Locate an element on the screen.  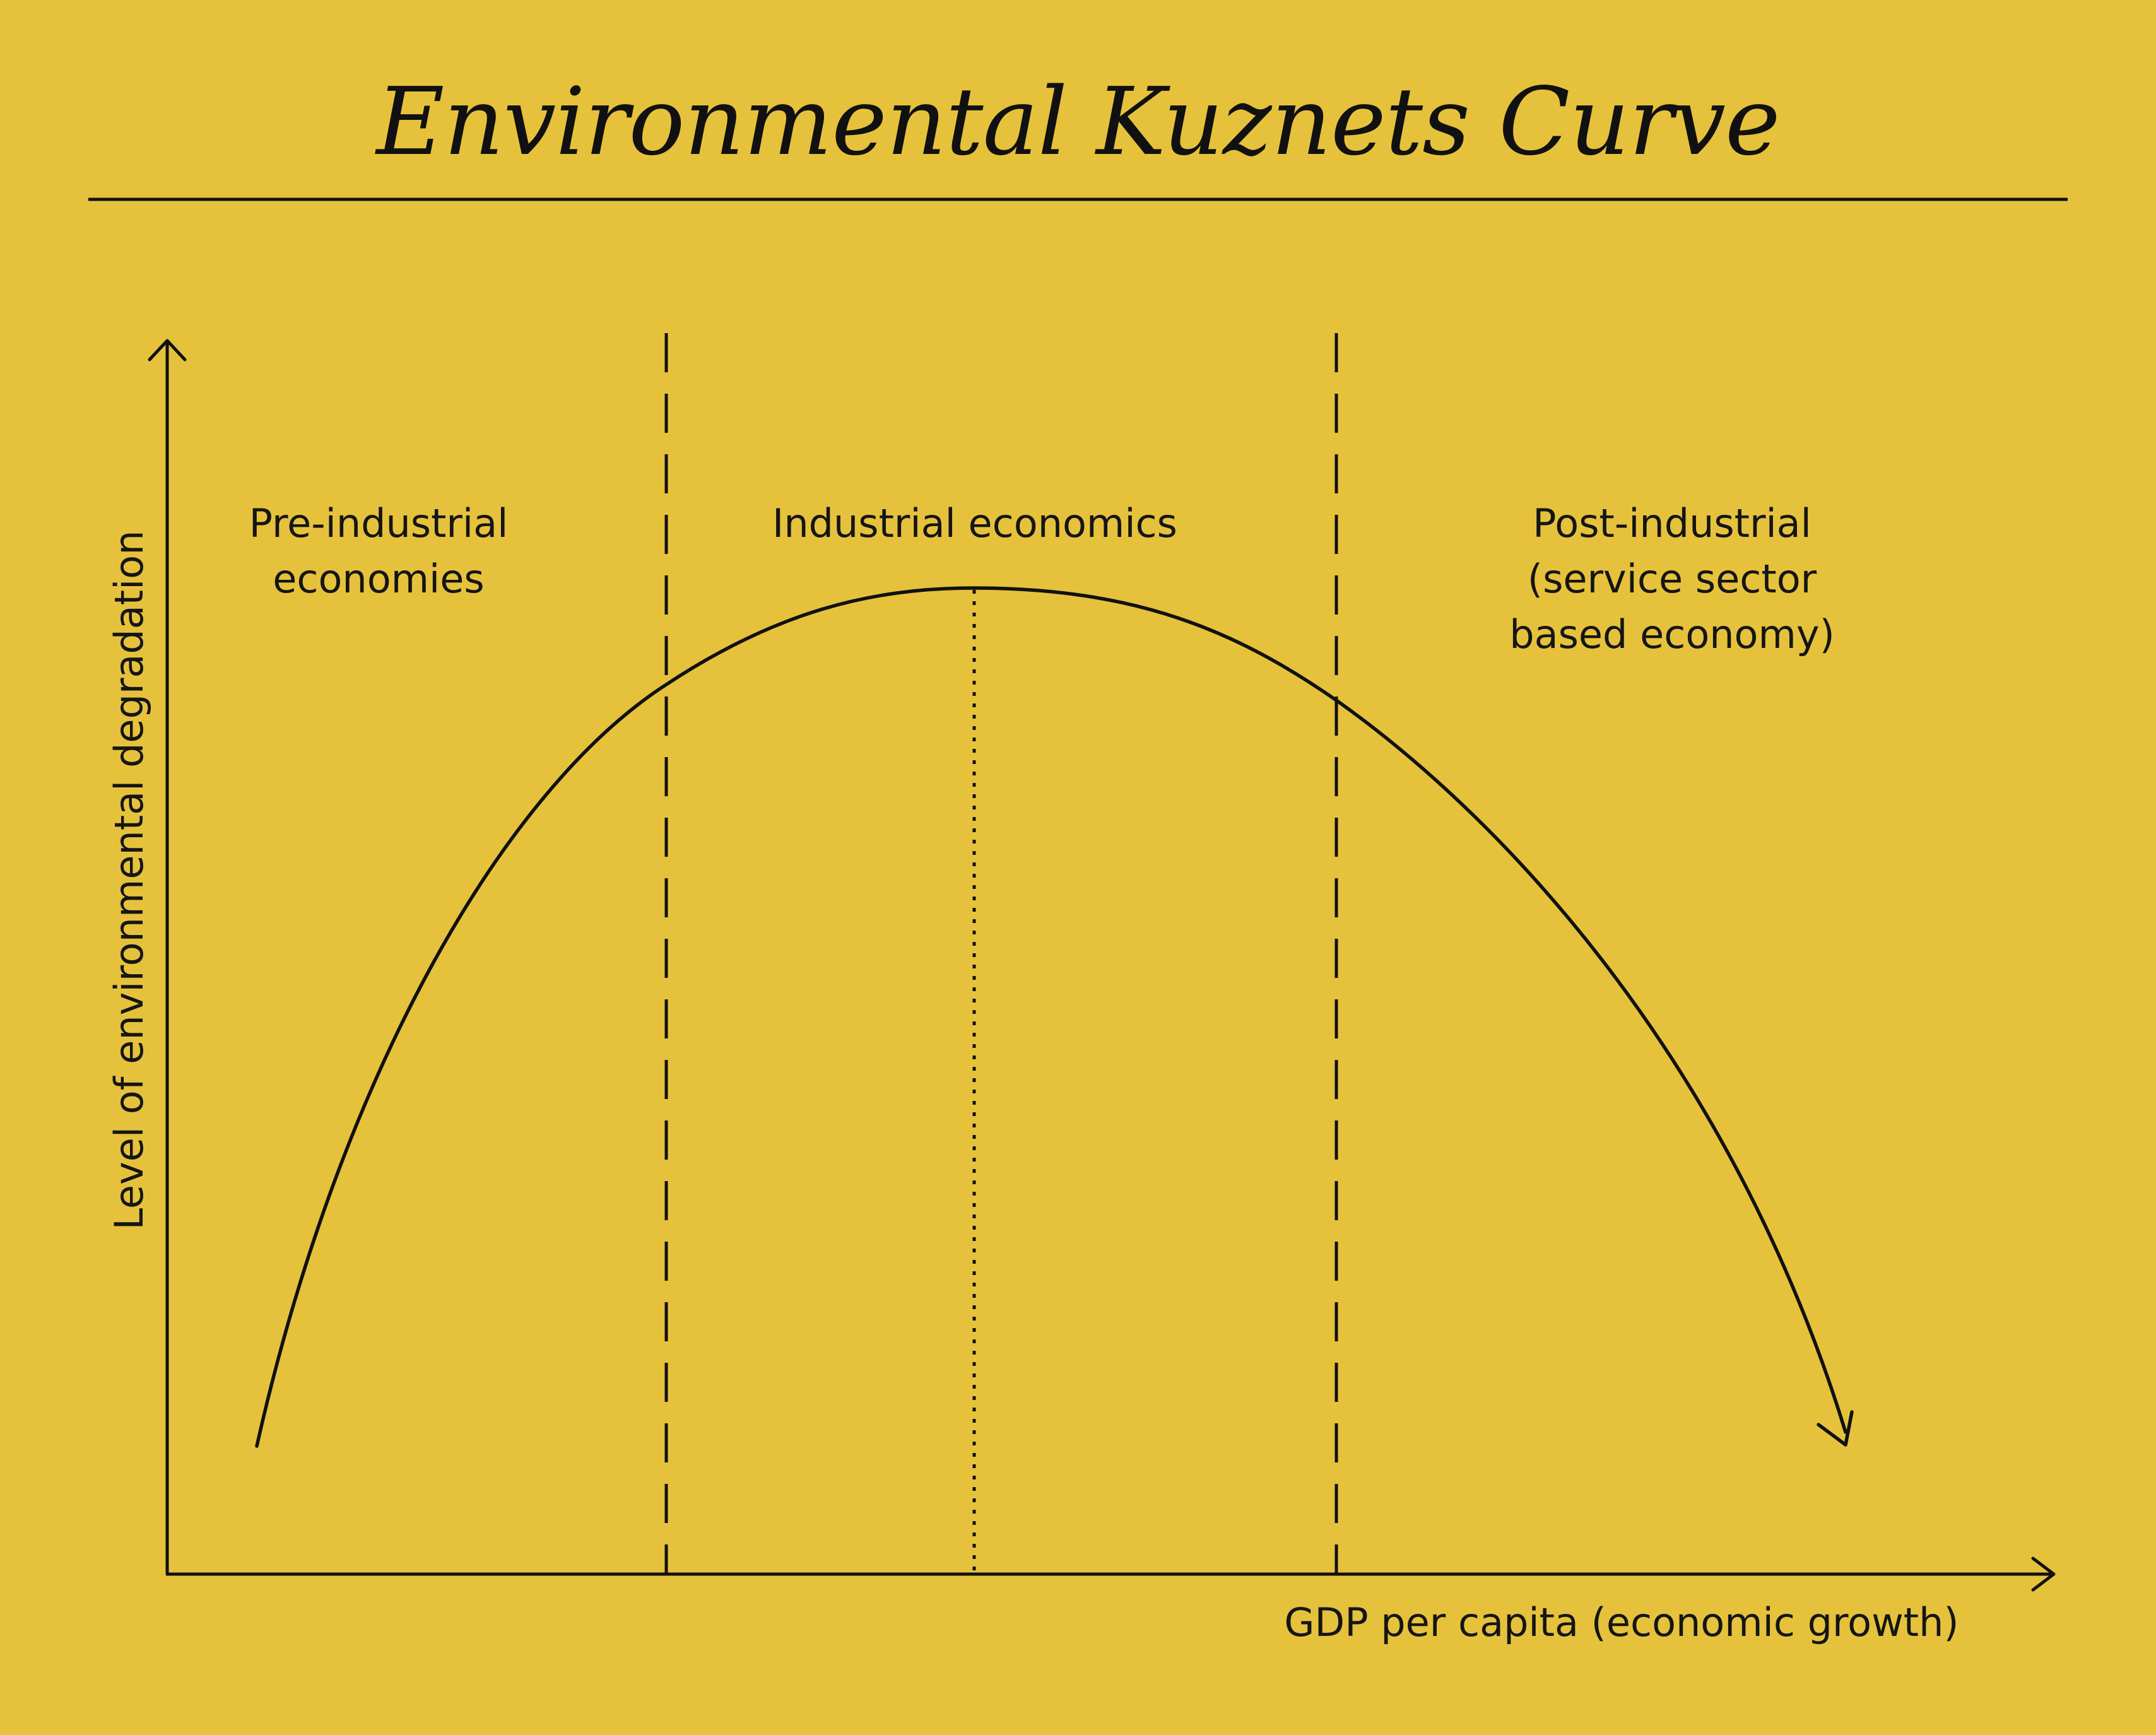
x-axis-label: GDP per capita (economic growth) is located at coordinates (1621, 1622).